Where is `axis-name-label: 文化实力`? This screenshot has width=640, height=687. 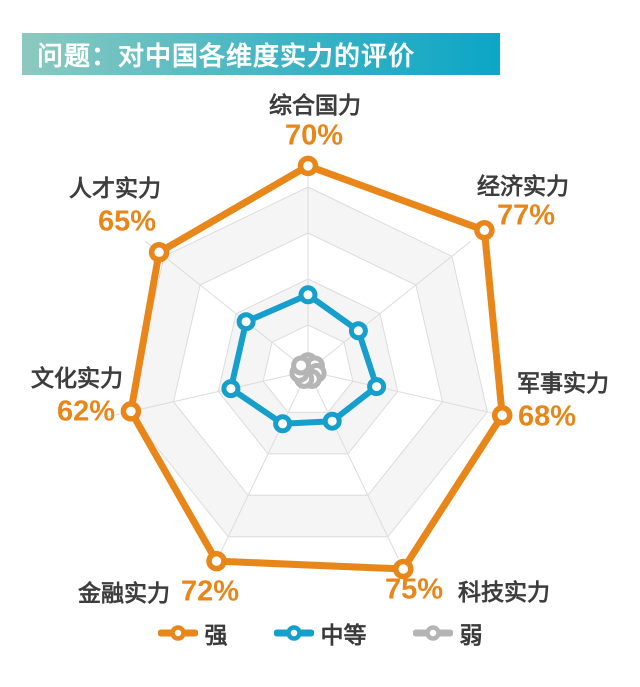 axis-name-label: 文化实力 is located at coordinates (77, 378).